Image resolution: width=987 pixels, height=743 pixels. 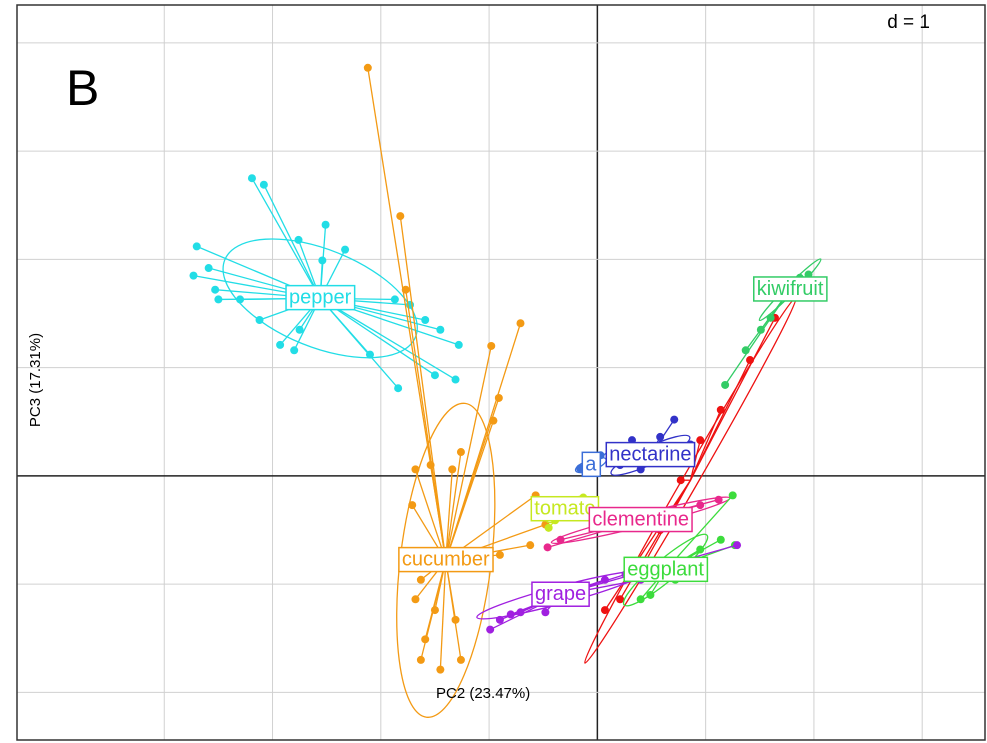 I want to click on class-label: kiwifruit, so click(x=790, y=289).